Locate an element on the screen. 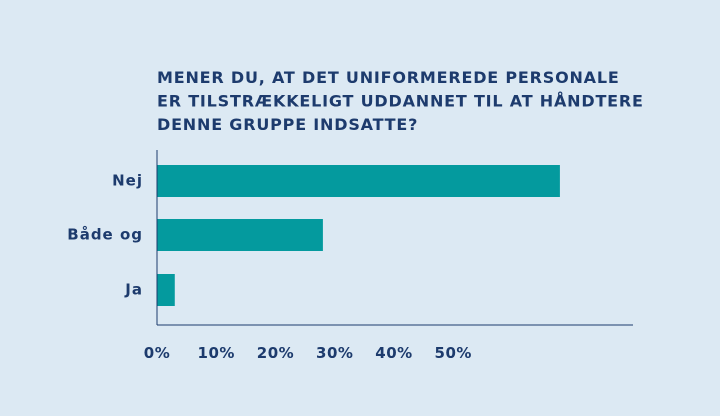 This screenshot has width=720, height=416. y-tick-label: Nej is located at coordinates (127, 181).